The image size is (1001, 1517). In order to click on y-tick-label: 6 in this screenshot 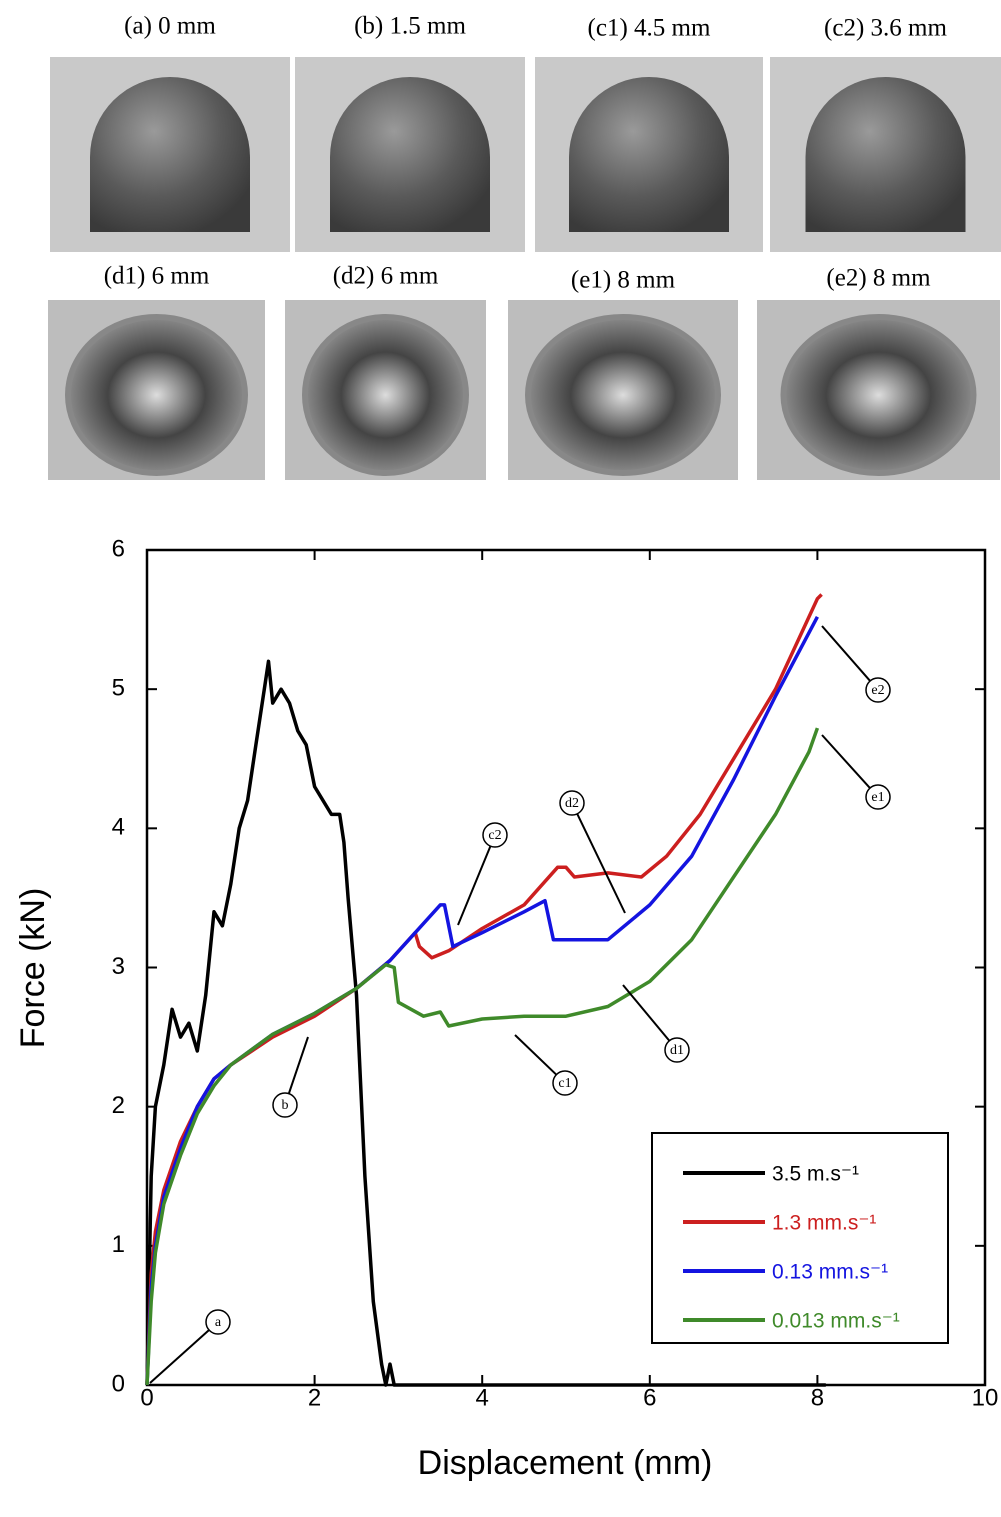, I will do `click(118, 548)`.